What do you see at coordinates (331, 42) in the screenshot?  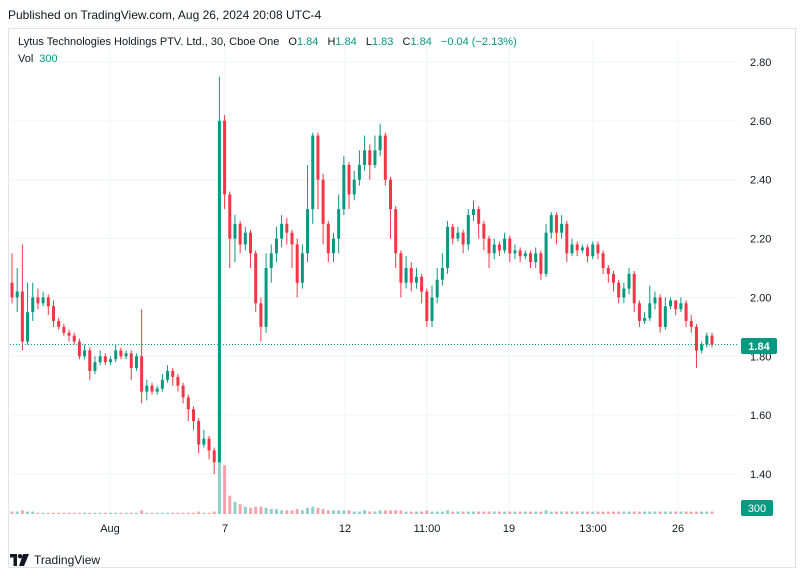 I see `high-label: H` at bounding box center [331, 42].